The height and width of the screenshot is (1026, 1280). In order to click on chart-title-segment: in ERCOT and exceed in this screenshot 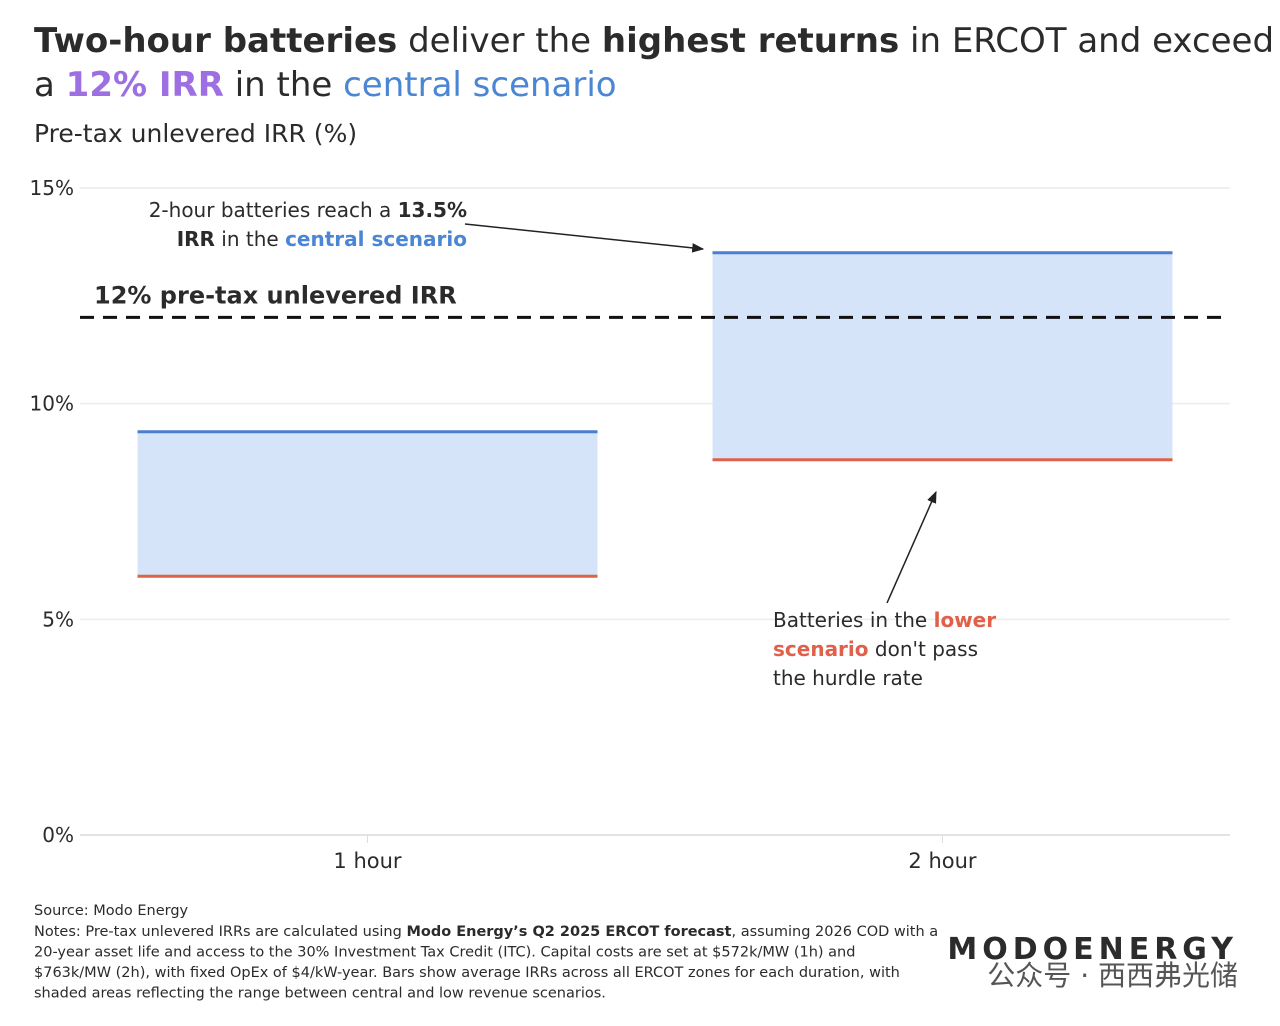, I will do `click(1086, 41)`.